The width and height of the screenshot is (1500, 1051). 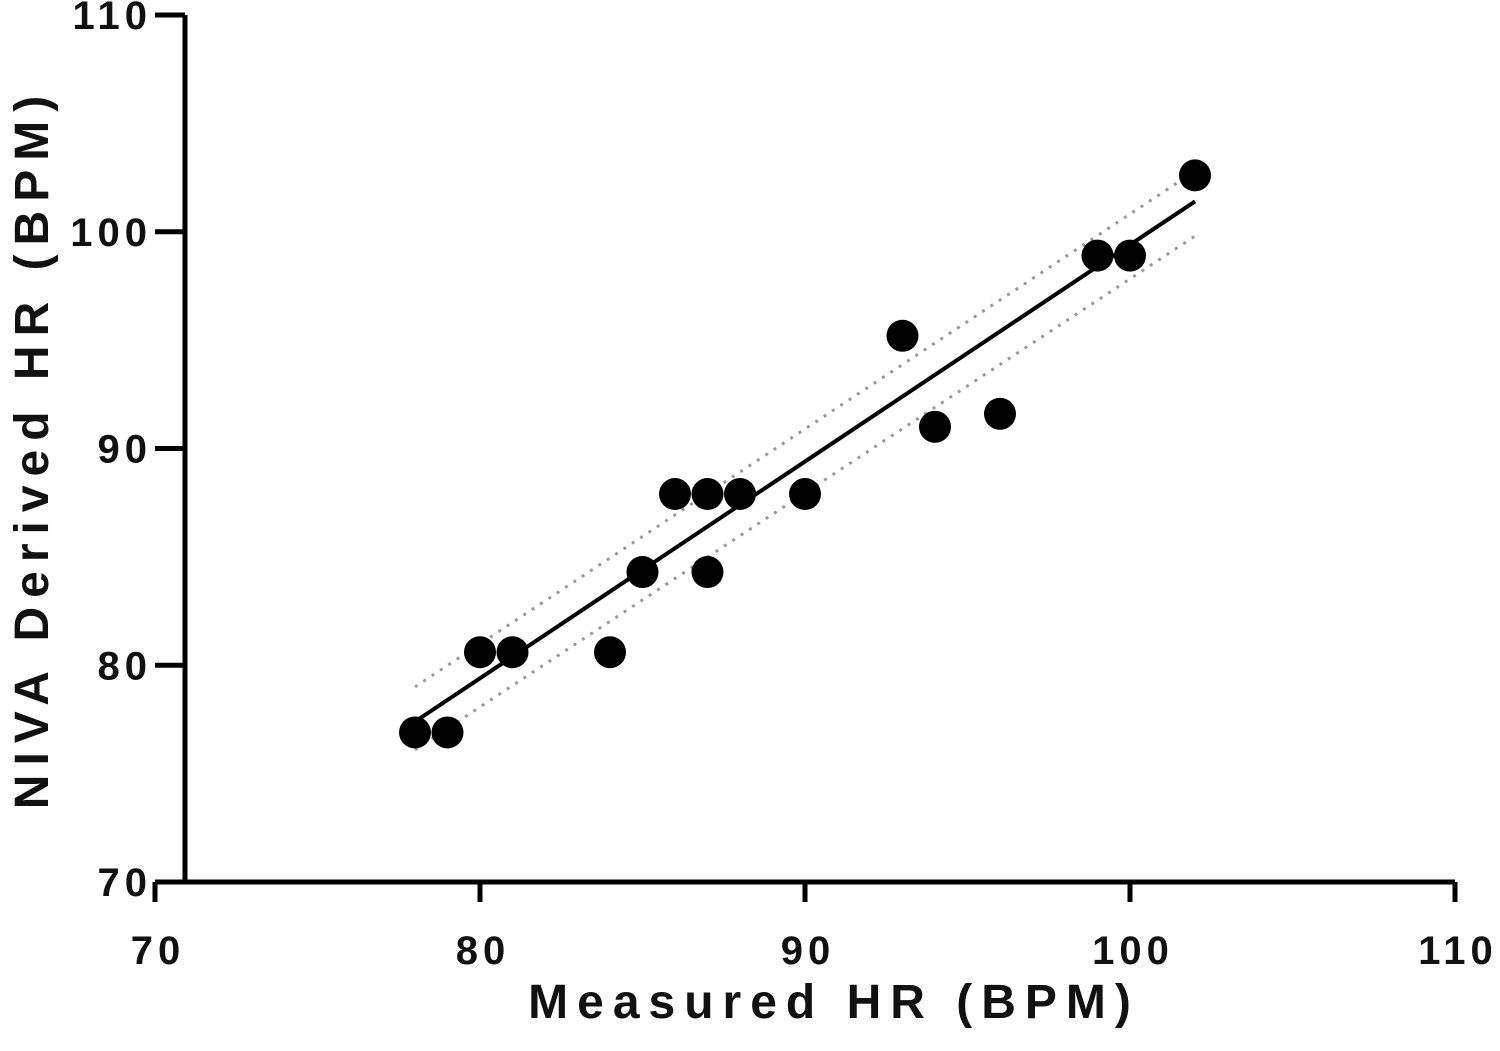 What do you see at coordinates (125, 883) in the screenshot?
I see `y-tick-label: 70` at bounding box center [125, 883].